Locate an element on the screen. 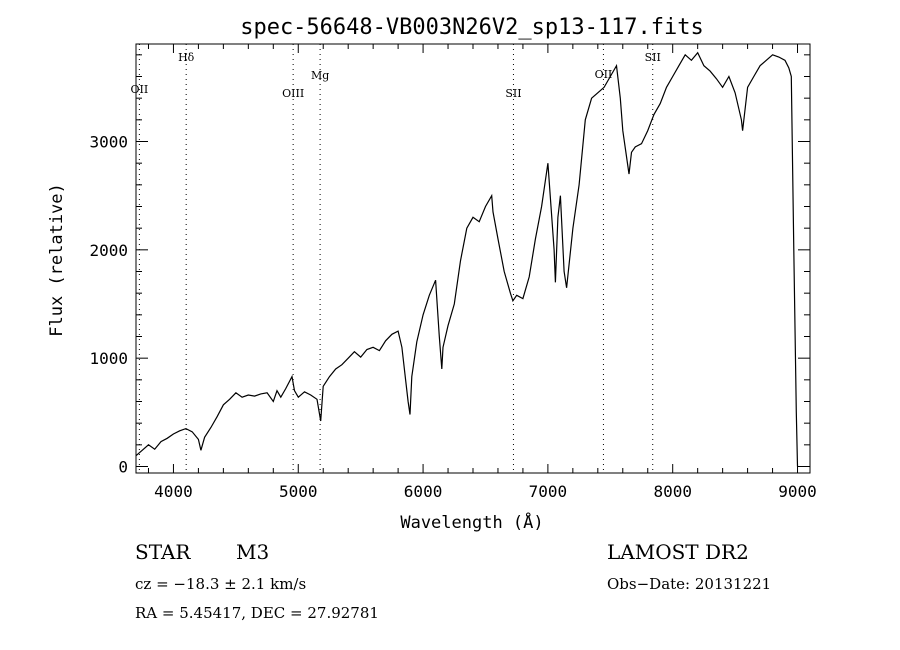 Image resolution: width=900 pixels, height=650 pixels. object-type: STAR is located at coordinates (163, 552).